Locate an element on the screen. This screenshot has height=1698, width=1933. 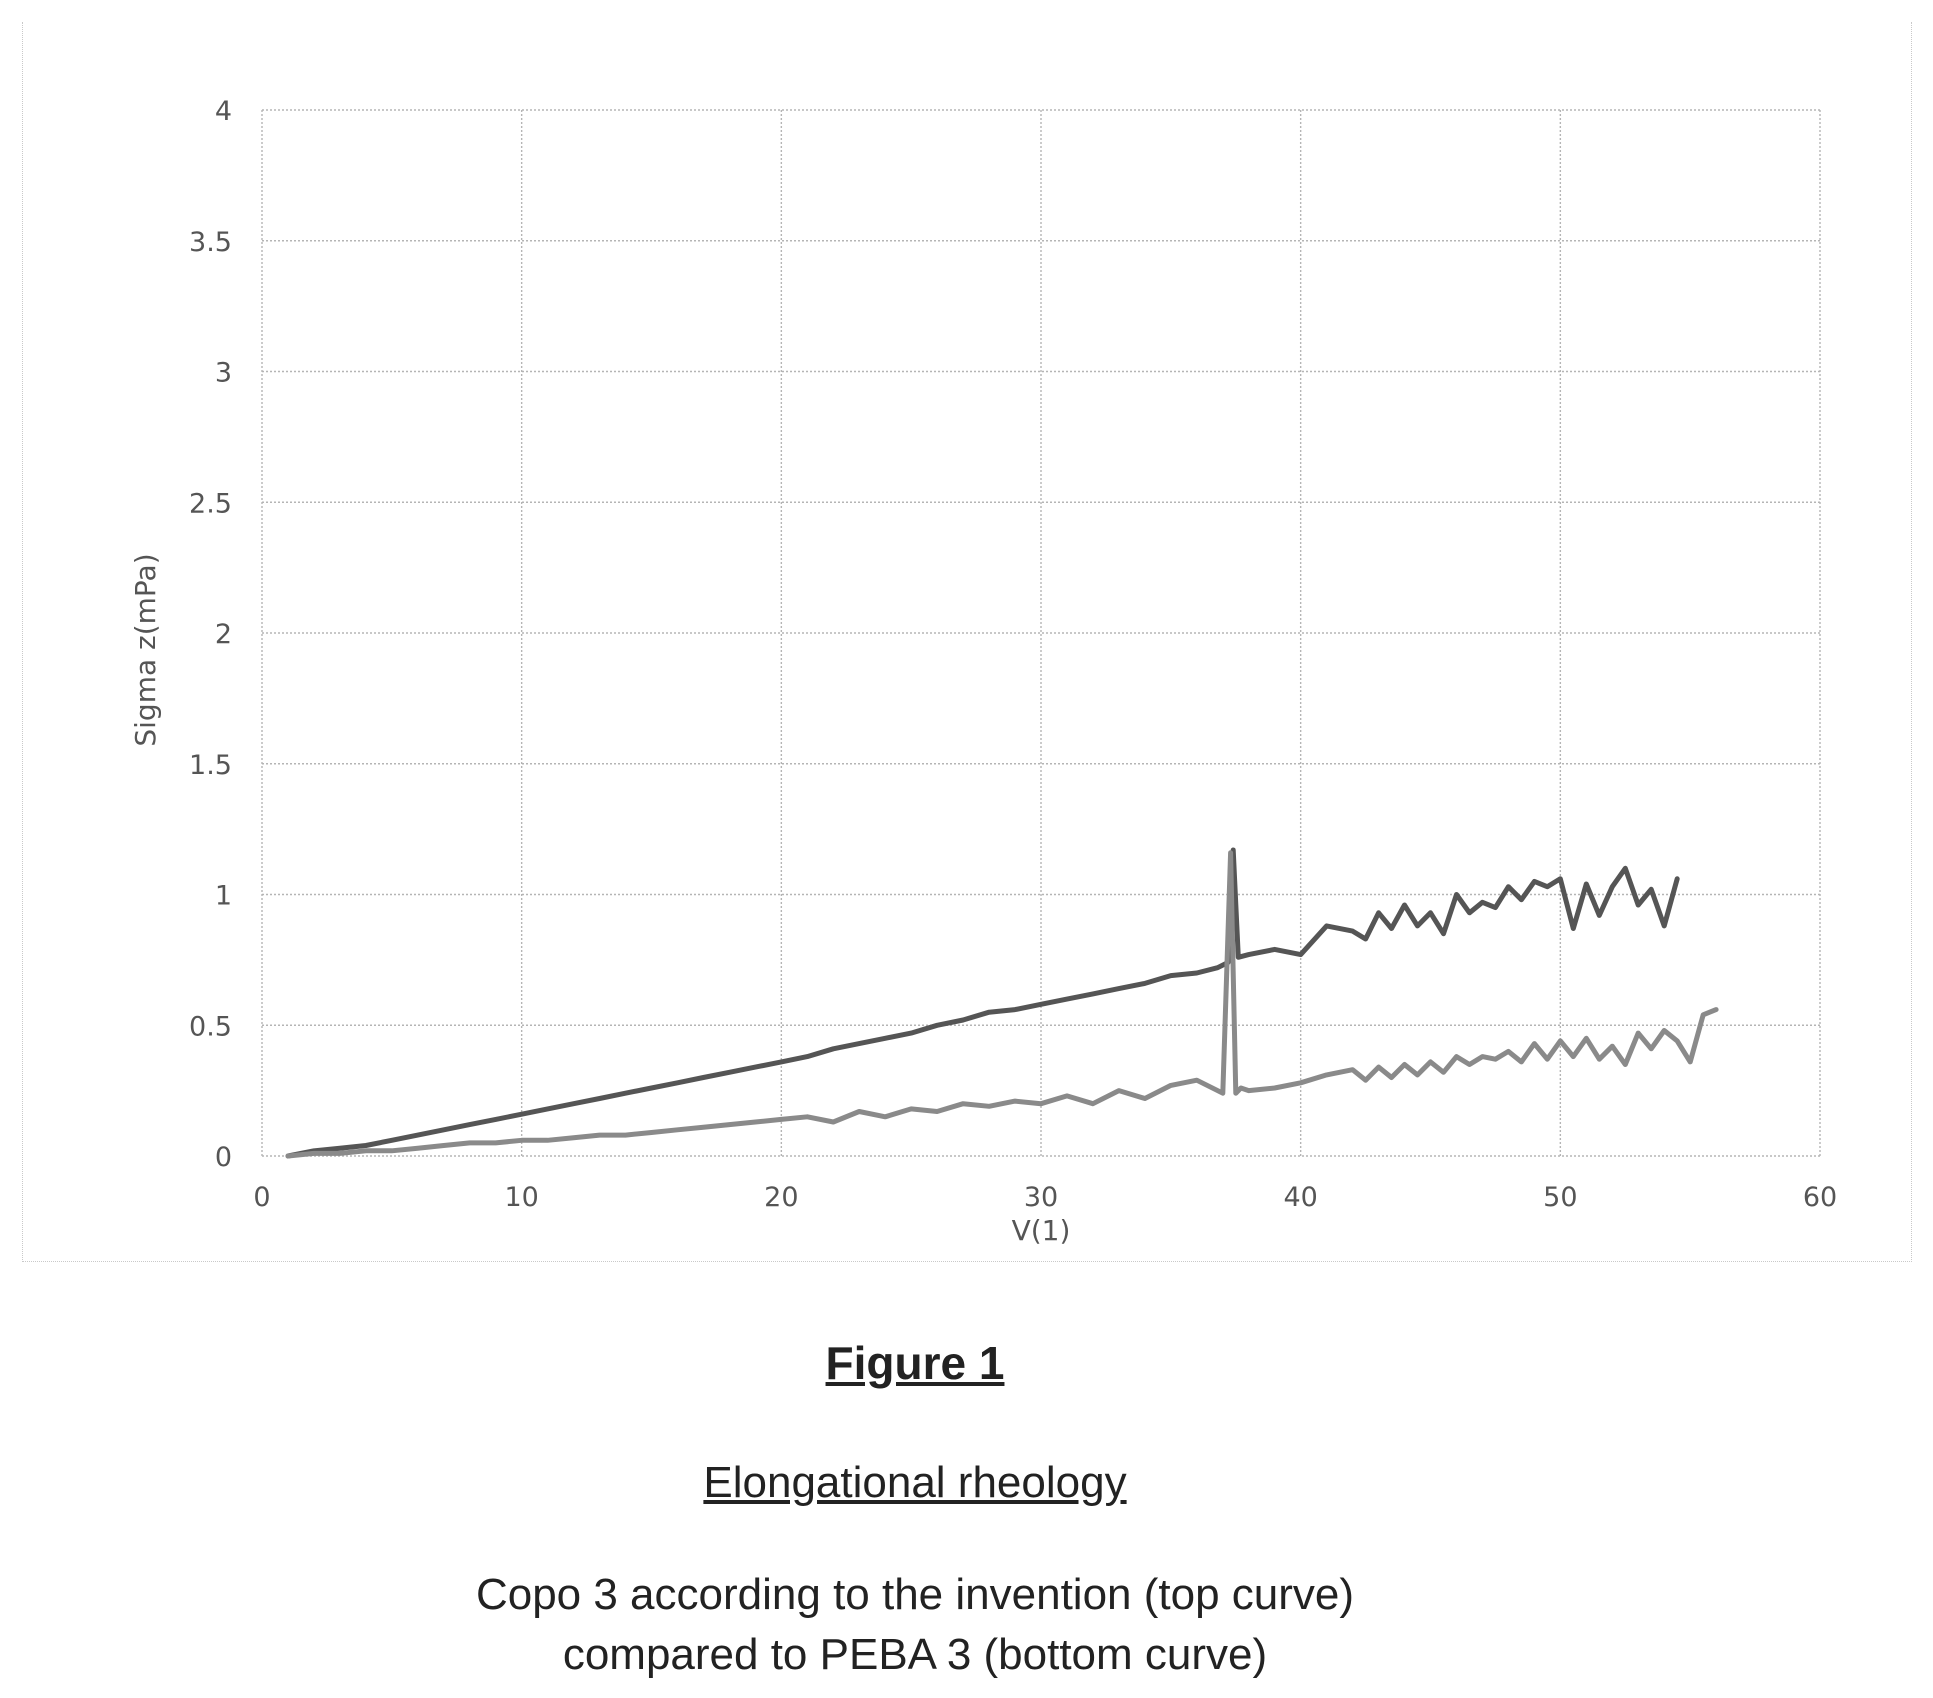
x-tick-label: 50 is located at coordinates (1560, 1197).